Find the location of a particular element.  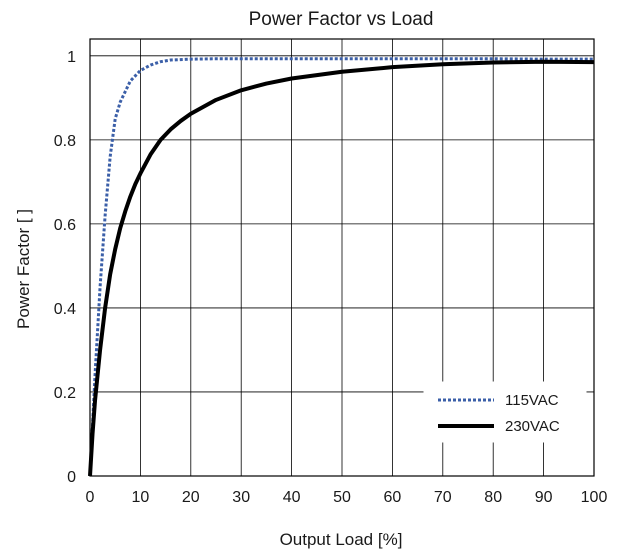

y-tick-label: 0.4 is located at coordinates (65, 309).